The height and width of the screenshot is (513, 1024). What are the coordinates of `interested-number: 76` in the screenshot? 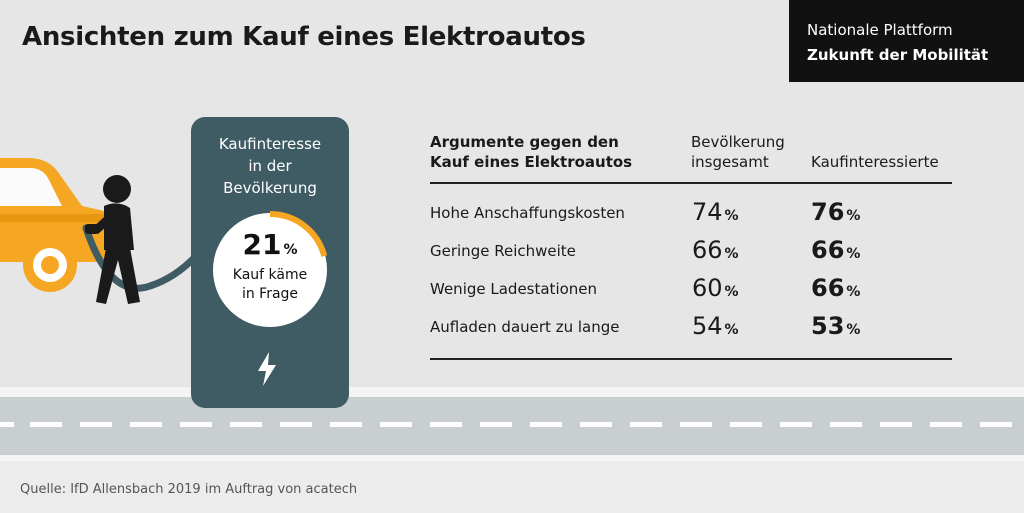 It's located at (828, 212).